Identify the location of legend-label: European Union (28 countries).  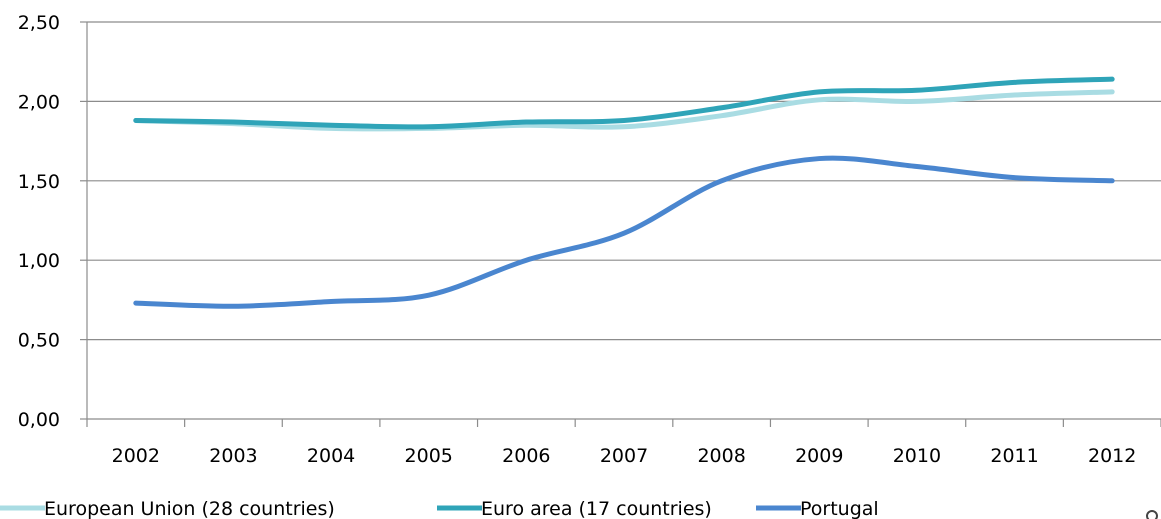
(189, 508).